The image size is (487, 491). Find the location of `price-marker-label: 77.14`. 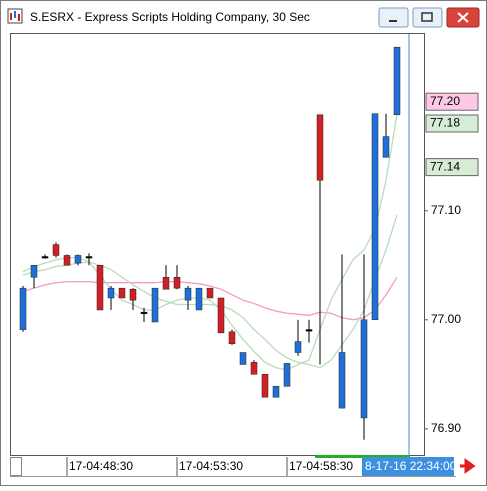

price-marker-label: 77.14 is located at coordinates (445, 166).